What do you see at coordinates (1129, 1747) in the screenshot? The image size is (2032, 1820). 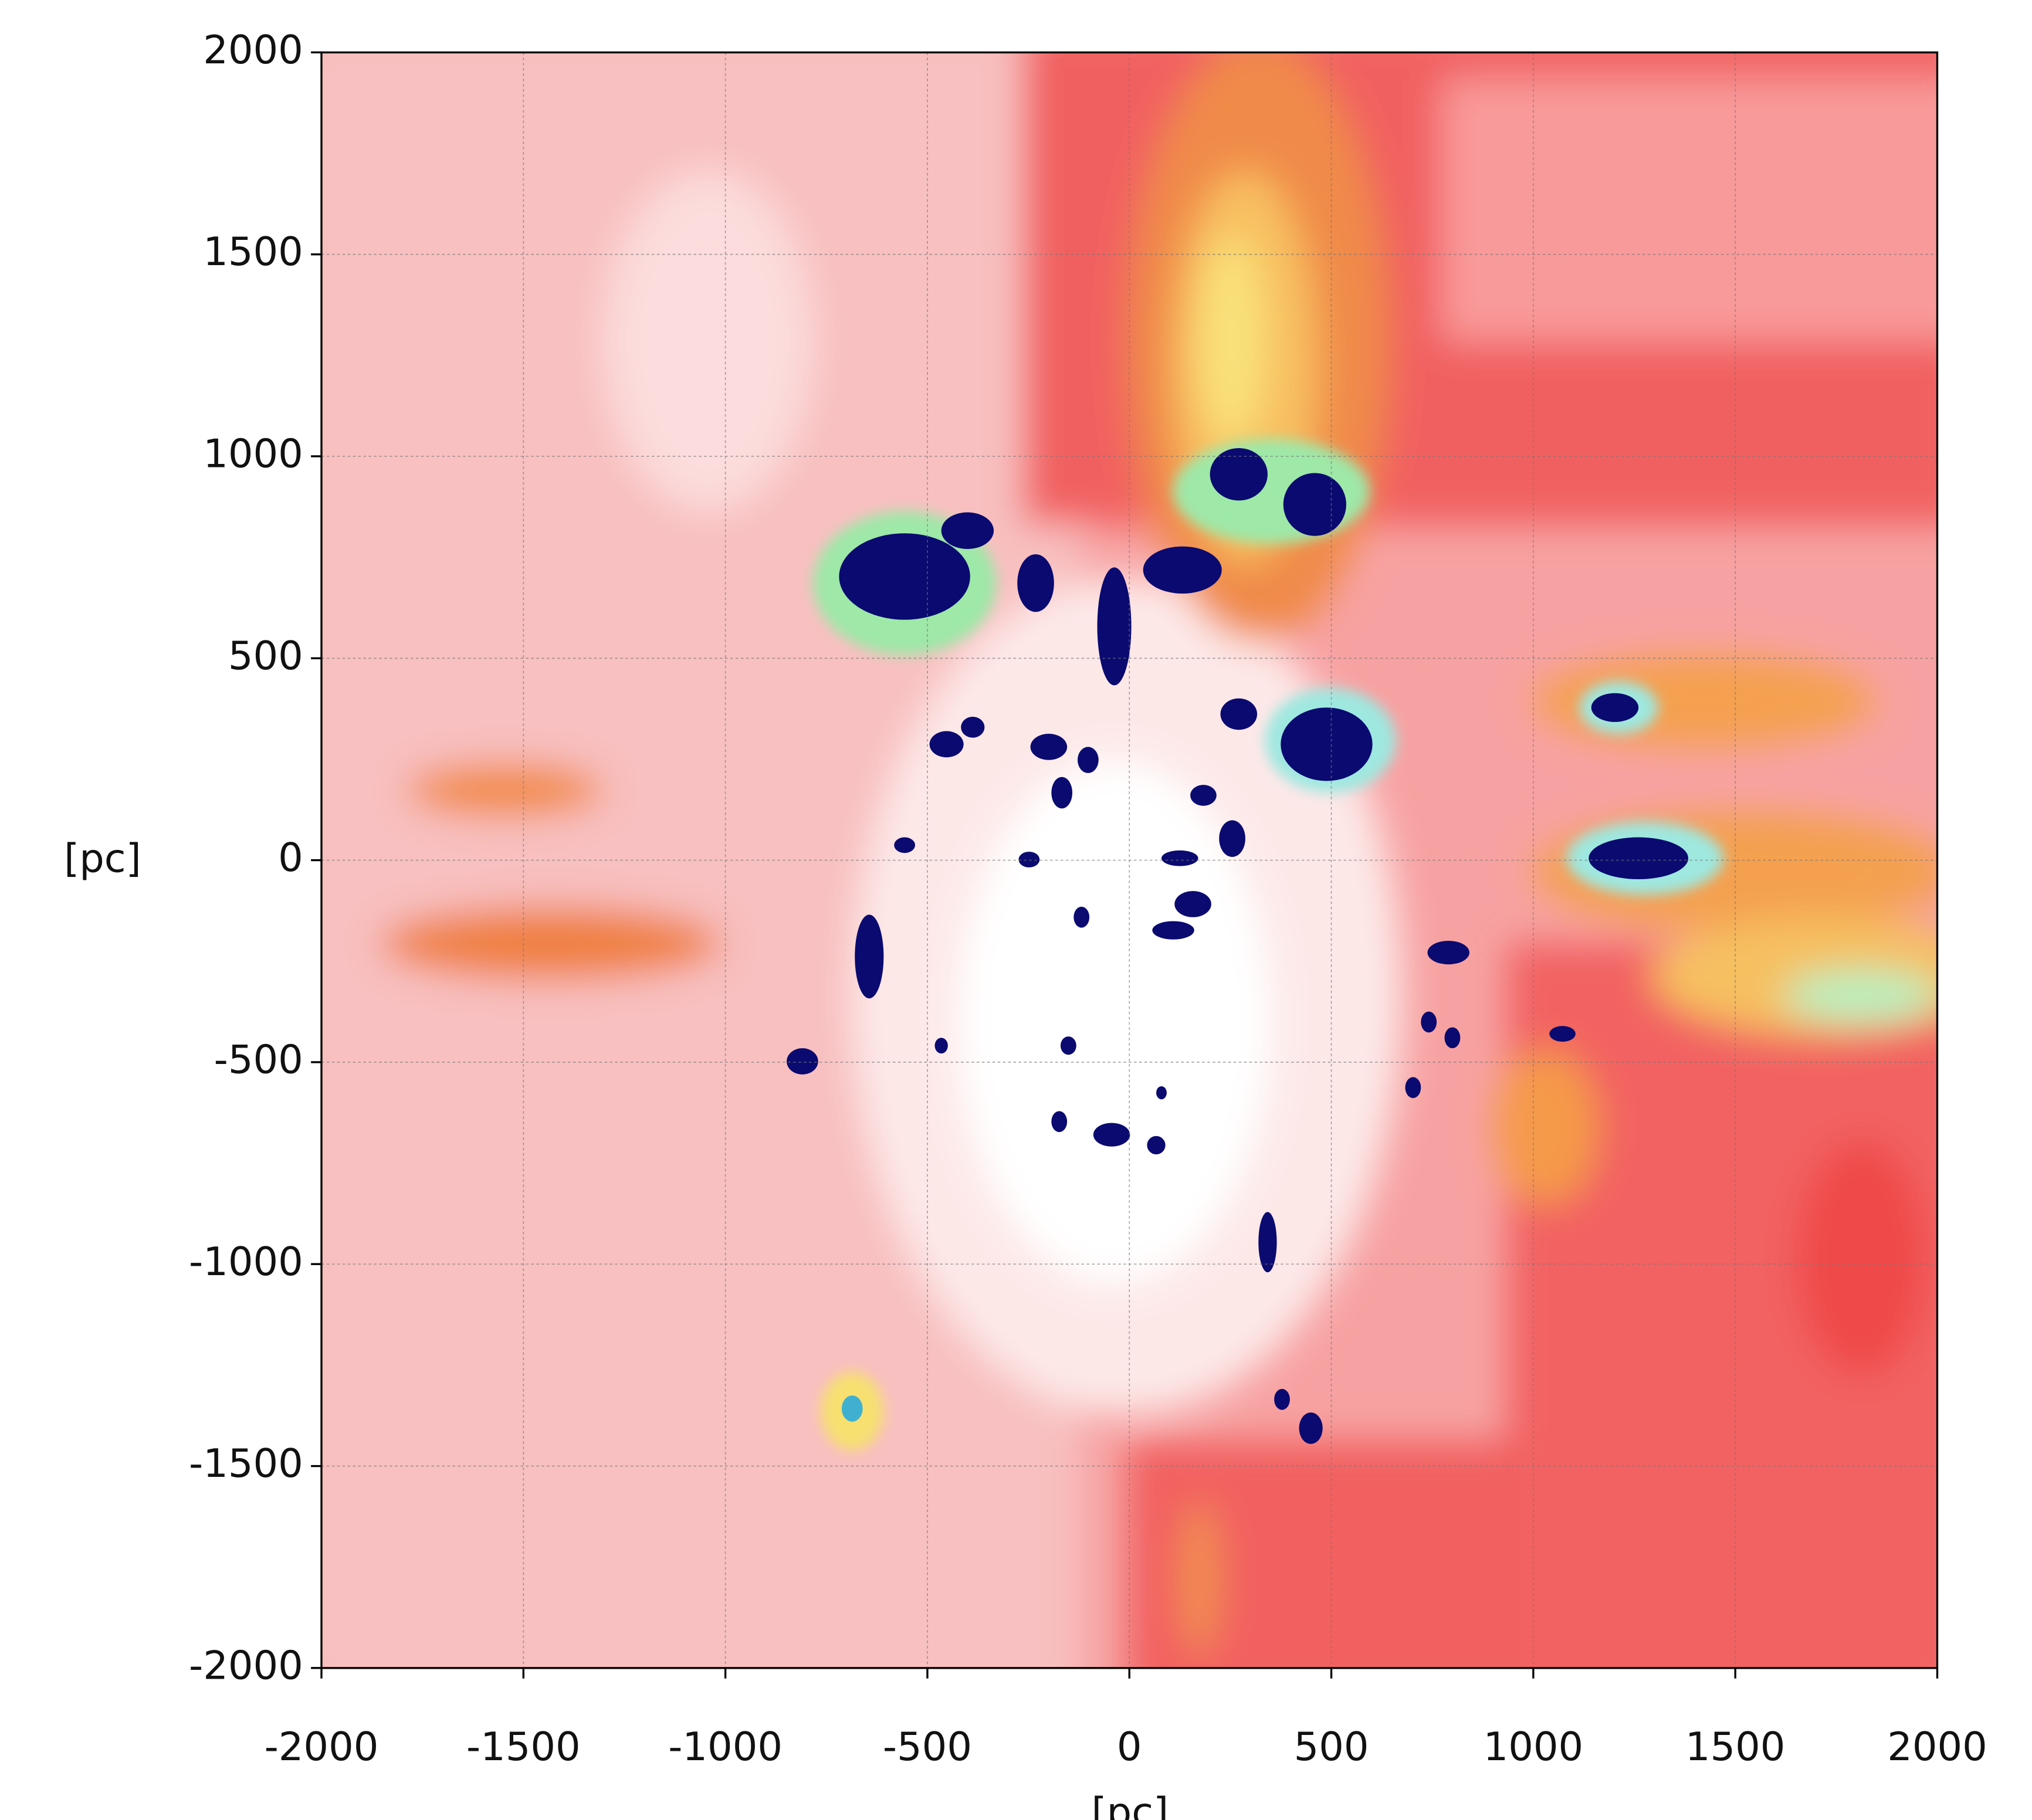 I see `x-tick-label: 0` at bounding box center [1129, 1747].